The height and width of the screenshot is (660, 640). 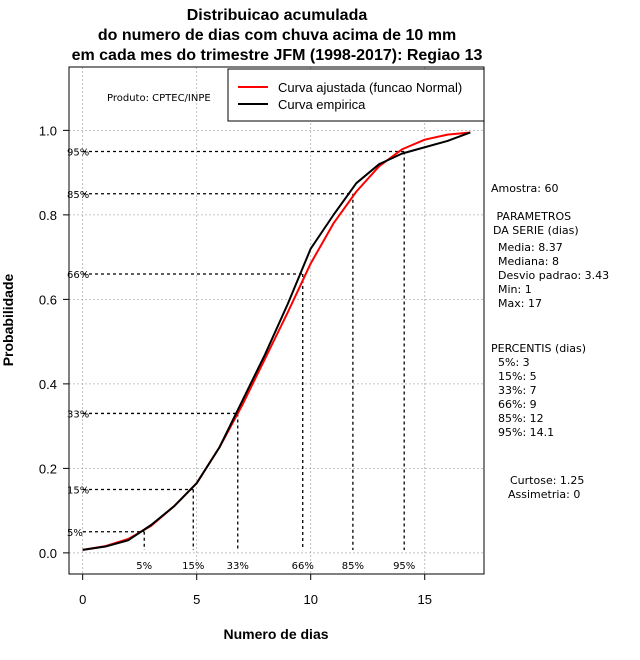 I want to click on kurtosis: Curtose: 1.25, so click(x=547, y=480).